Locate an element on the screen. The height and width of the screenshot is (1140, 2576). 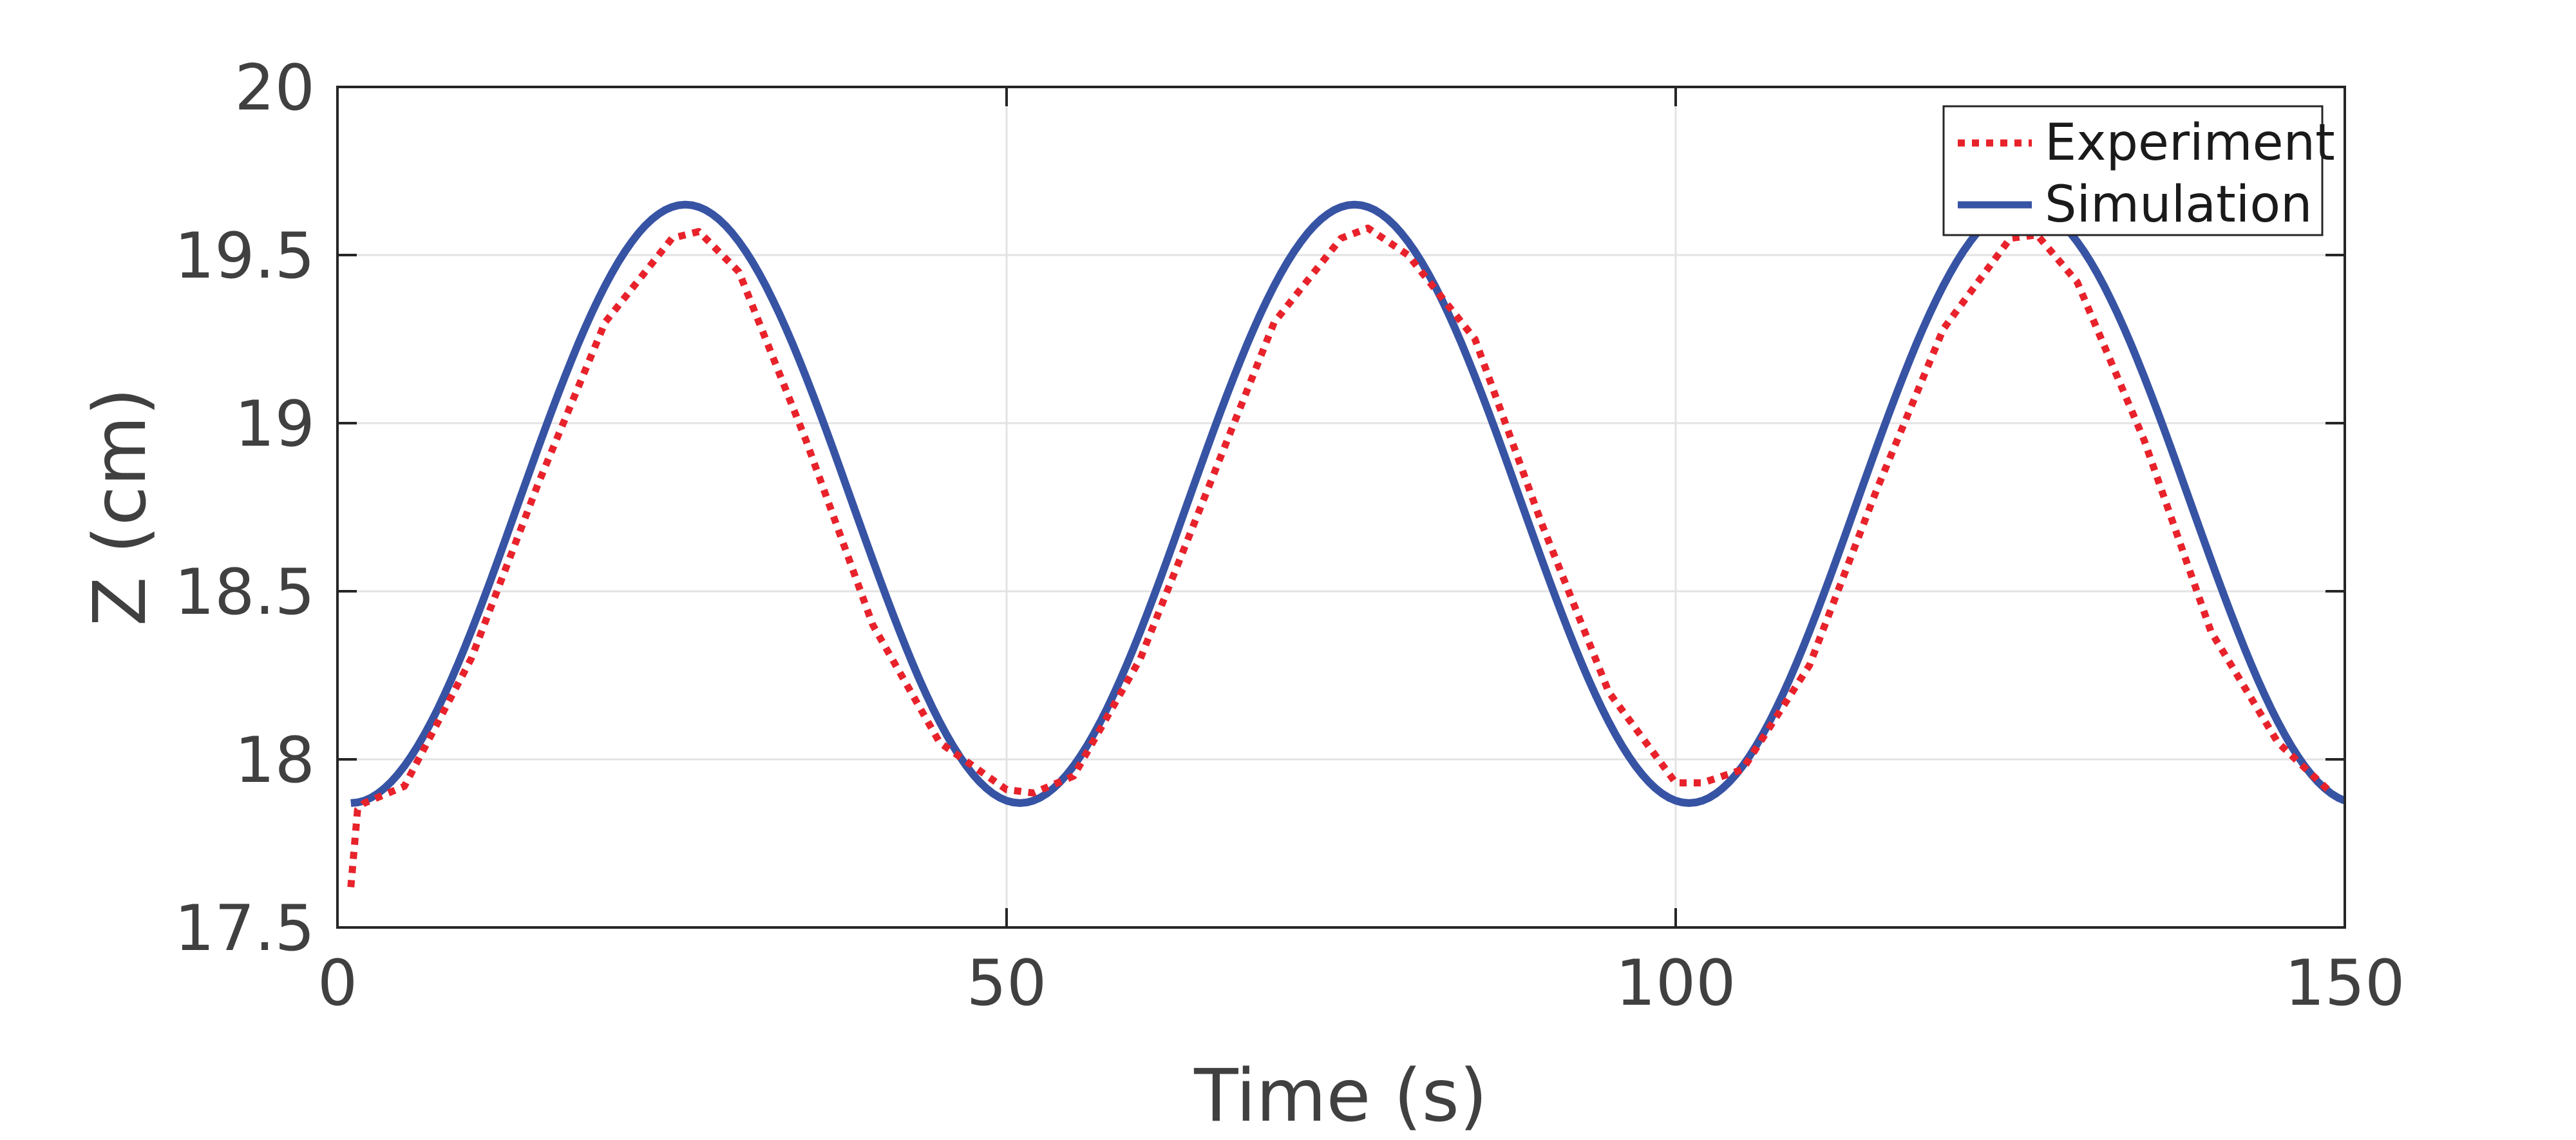
y-tick-label: 18.5 is located at coordinates (245, 592).